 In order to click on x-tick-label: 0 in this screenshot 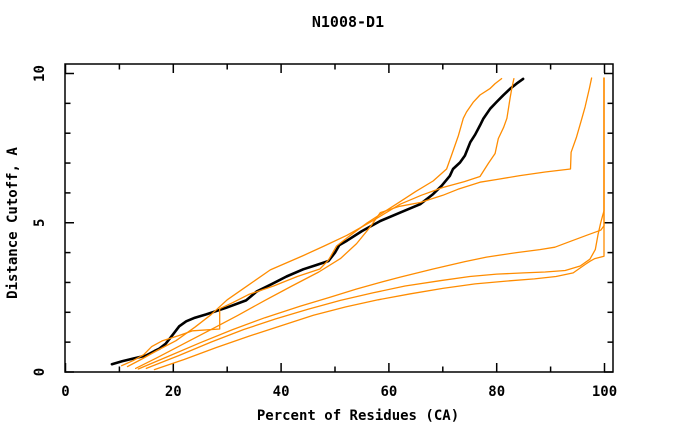, I will do `click(65, 392)`.